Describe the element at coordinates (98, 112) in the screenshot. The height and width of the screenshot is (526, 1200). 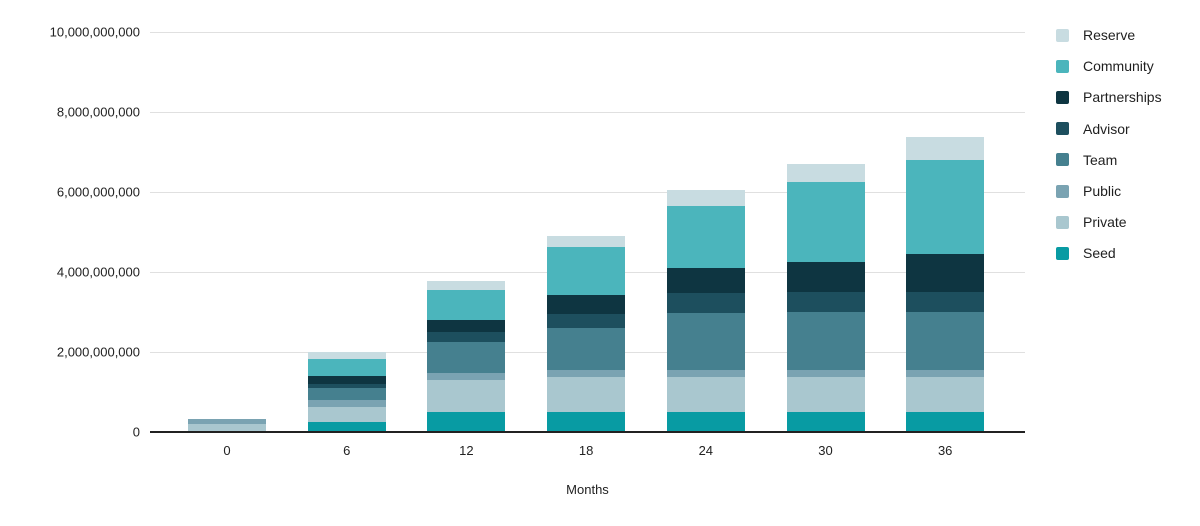
I see `y-tick-label: 8,000,000,000` at that location.